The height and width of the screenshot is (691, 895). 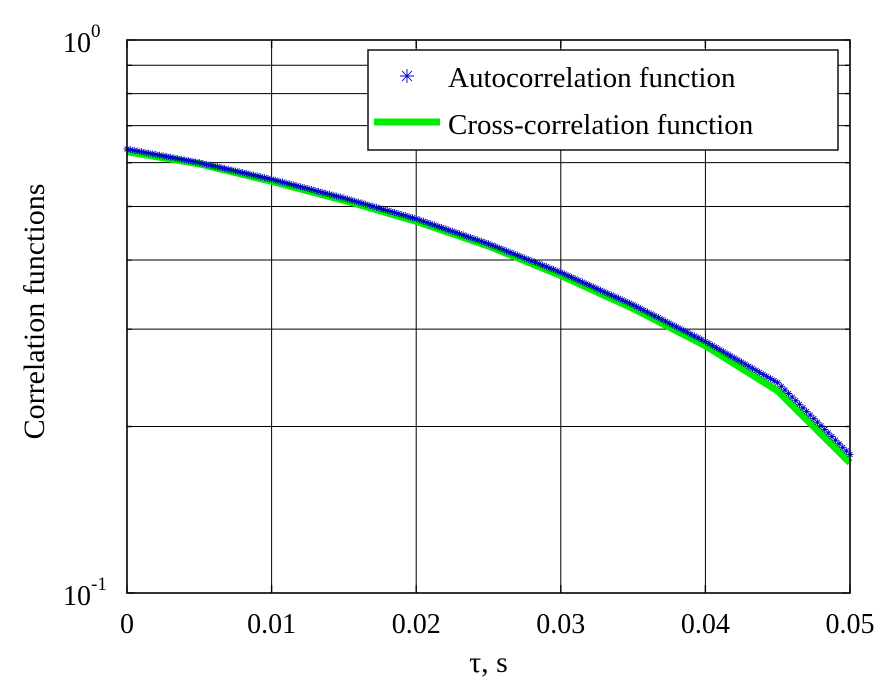 What do you see at coordinates (96, 31) in the screenshot?
I see `y-tick-label-exponent: 0` at bounding box center [96, 31].